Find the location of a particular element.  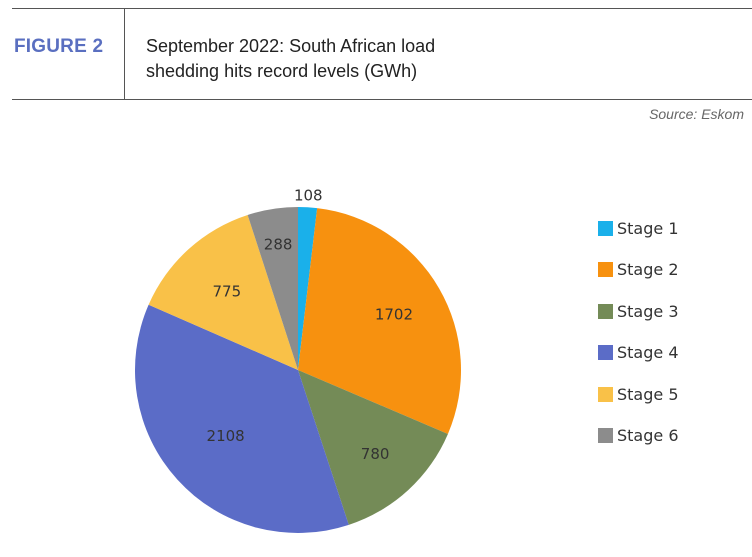

legend-item-stage-2: Stage 2 is located at coordinates (638, 270).